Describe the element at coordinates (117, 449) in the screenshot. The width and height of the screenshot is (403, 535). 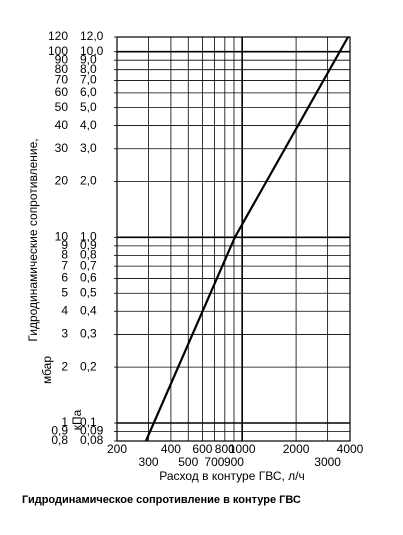
I see `x-tick-label: 200` at that location.